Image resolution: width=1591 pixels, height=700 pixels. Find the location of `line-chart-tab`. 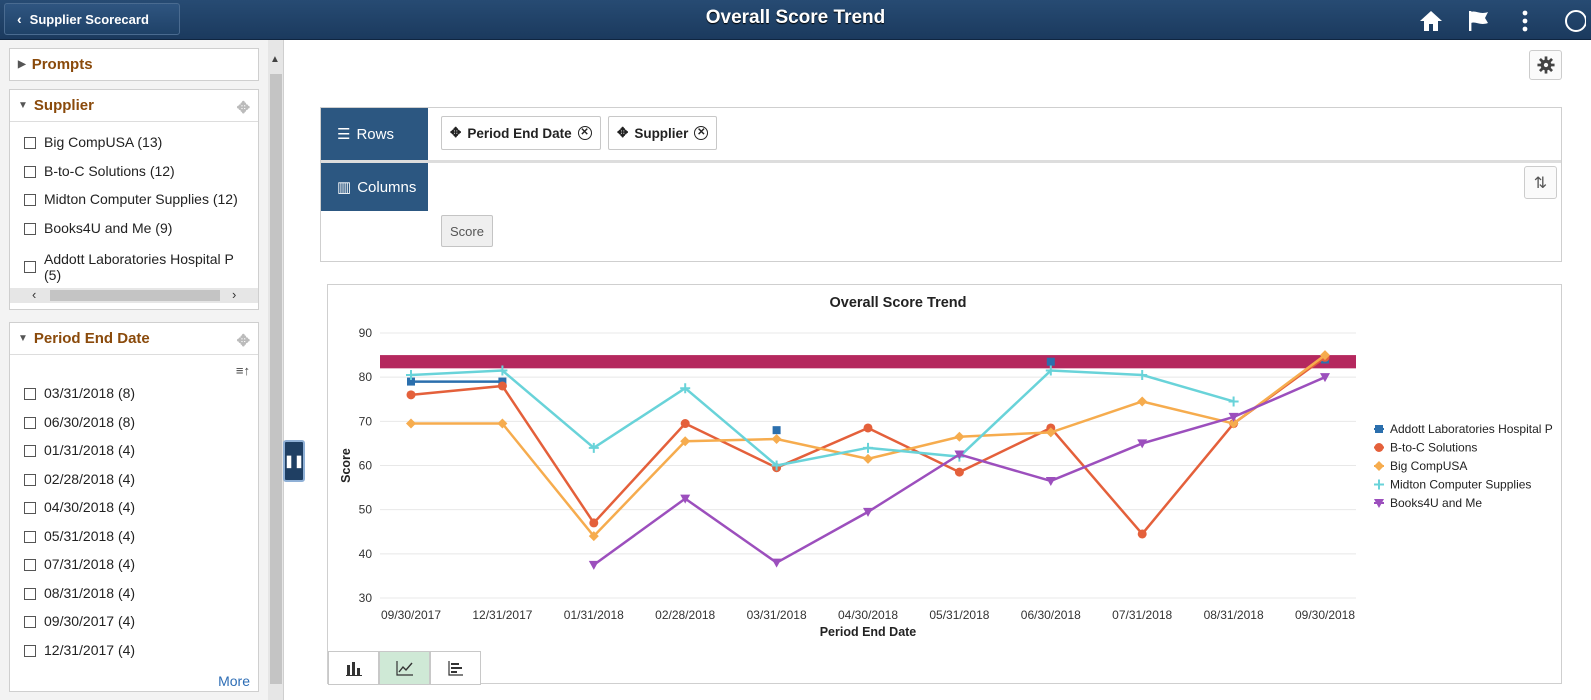

line-chart-tab is located at coordinates (404, 668).